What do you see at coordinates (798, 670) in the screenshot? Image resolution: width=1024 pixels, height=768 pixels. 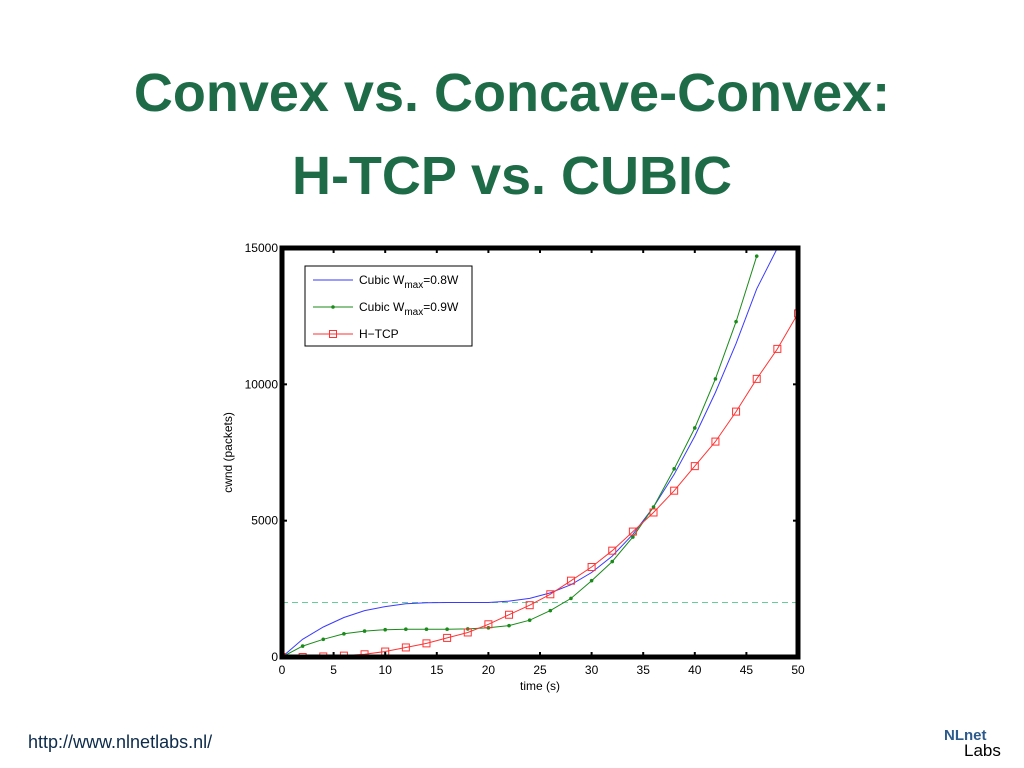 I see `x-tick-label: 50` at bounding box center [798, 670].